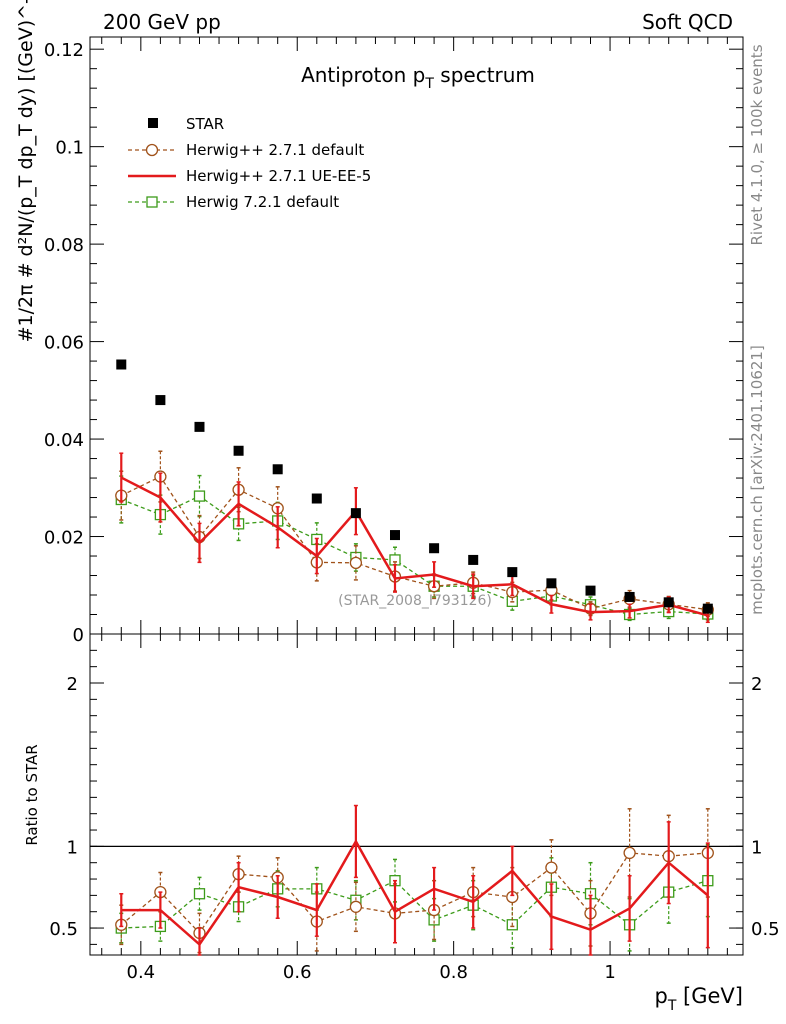  Describe the element at coordinates (199, 496) in the screenshot. I see `top-herwig-7-2-1-default-point` at that location.